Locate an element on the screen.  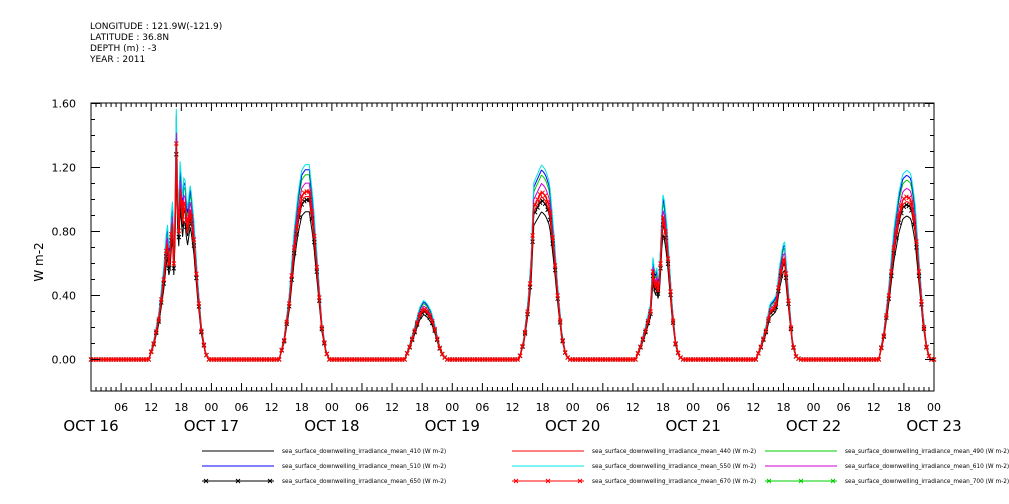
y-tick-label: 1.20 is located at coordinates (64, 168).